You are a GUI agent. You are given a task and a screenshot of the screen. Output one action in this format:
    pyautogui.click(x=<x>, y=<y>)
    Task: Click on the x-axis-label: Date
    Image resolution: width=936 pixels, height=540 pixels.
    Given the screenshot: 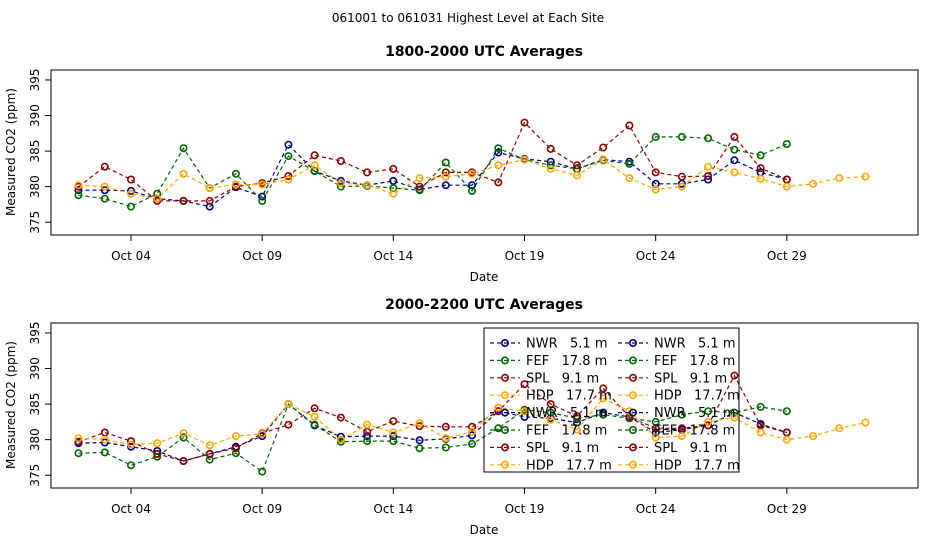 What is the action you would take?
    pyautogui.click(x=484, y=277)
    